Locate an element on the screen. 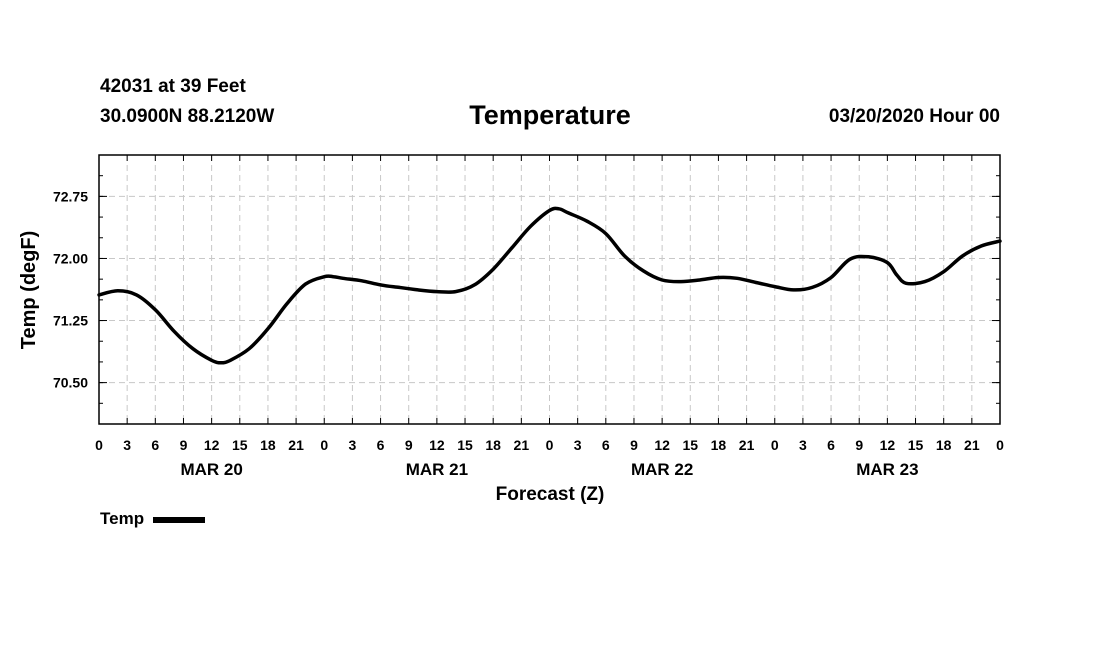  date-label: MAR 21 is located at coordinates (437, 469).